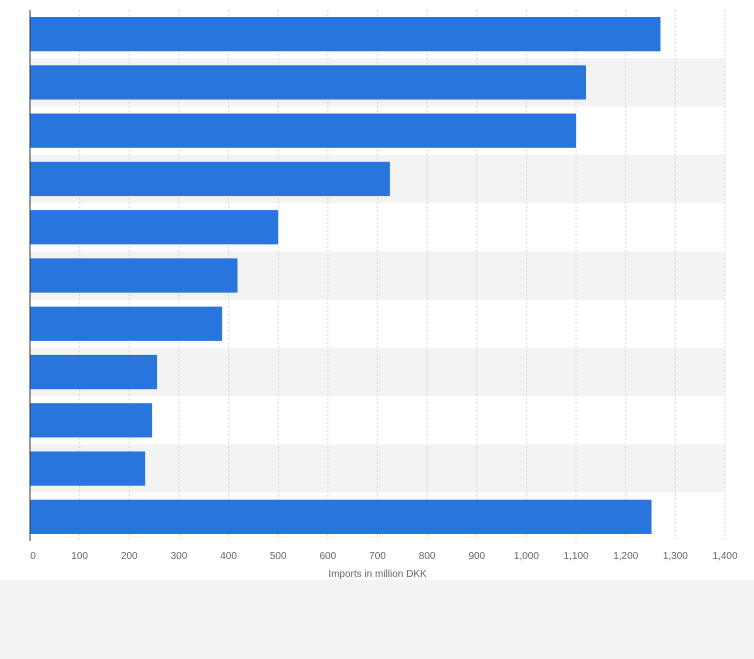  What do you see at coordinates (526, 556) in the screenshot?
I see `x-tick-label: 1,000` at bounding box center [526, 556].